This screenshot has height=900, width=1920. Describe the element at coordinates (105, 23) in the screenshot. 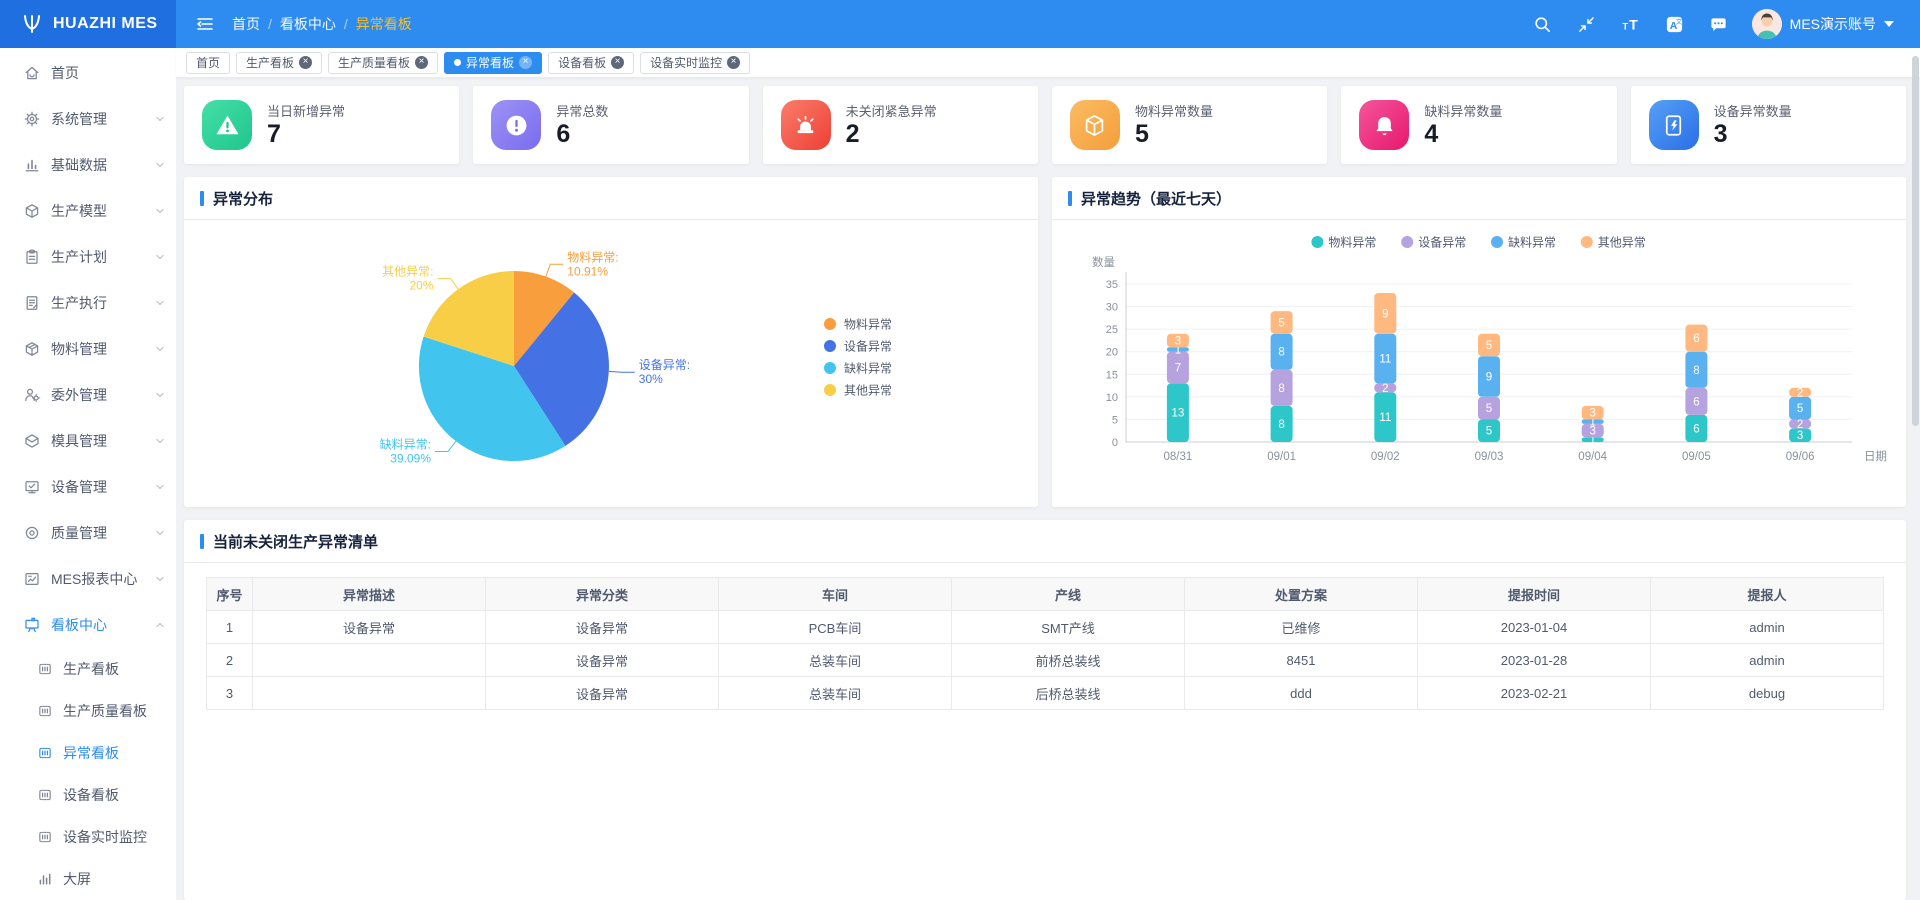

I see `logo-text: HUAZHI MES` at that location.